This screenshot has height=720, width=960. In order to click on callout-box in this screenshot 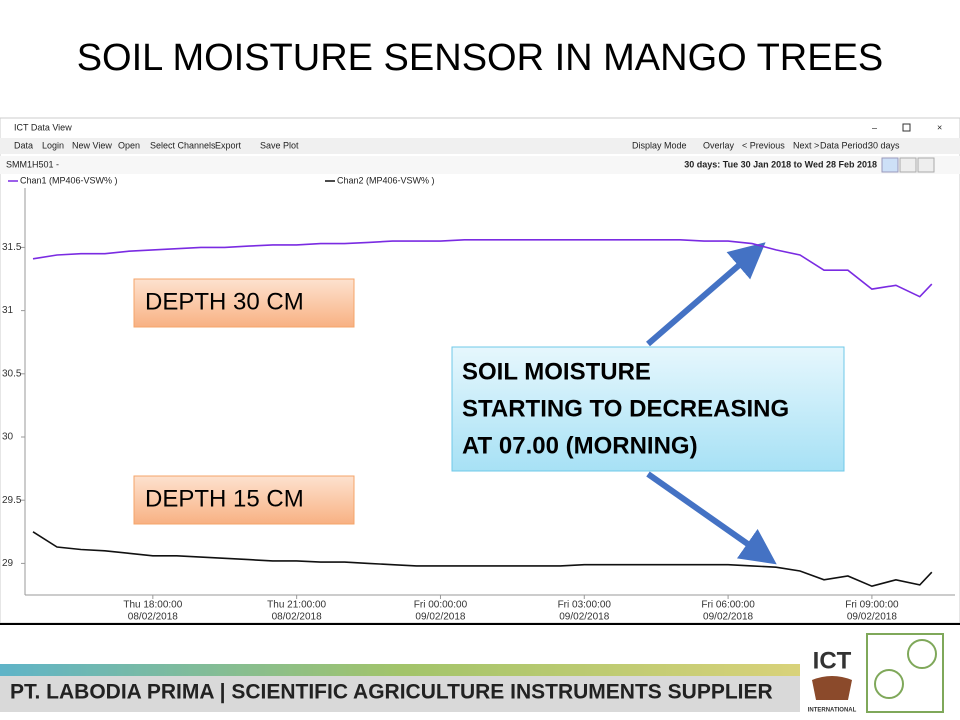, I will do `click(648, 409)`.